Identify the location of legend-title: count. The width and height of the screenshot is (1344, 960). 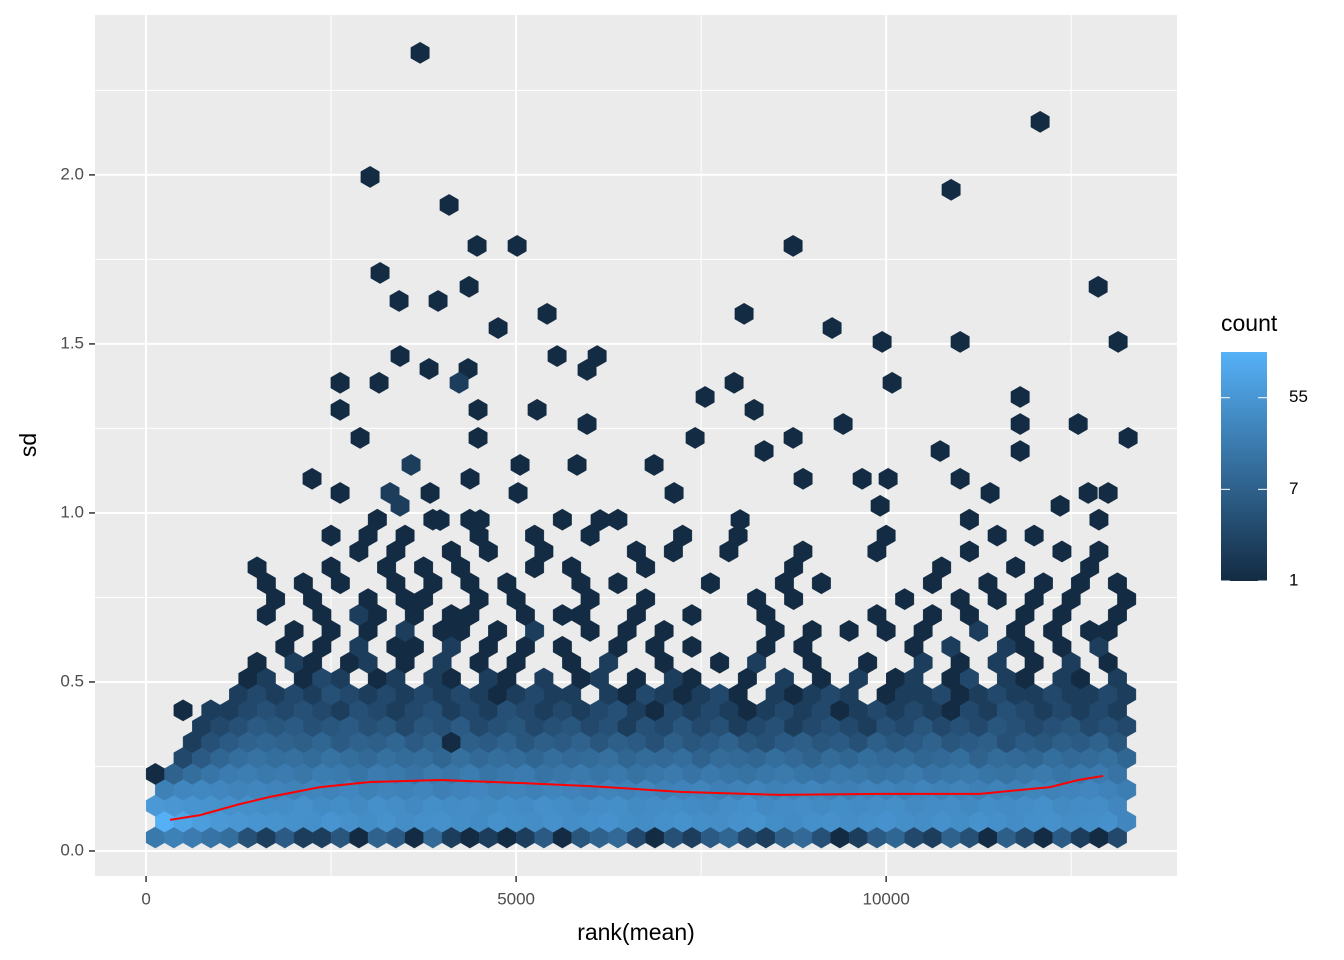
(1249, 323).